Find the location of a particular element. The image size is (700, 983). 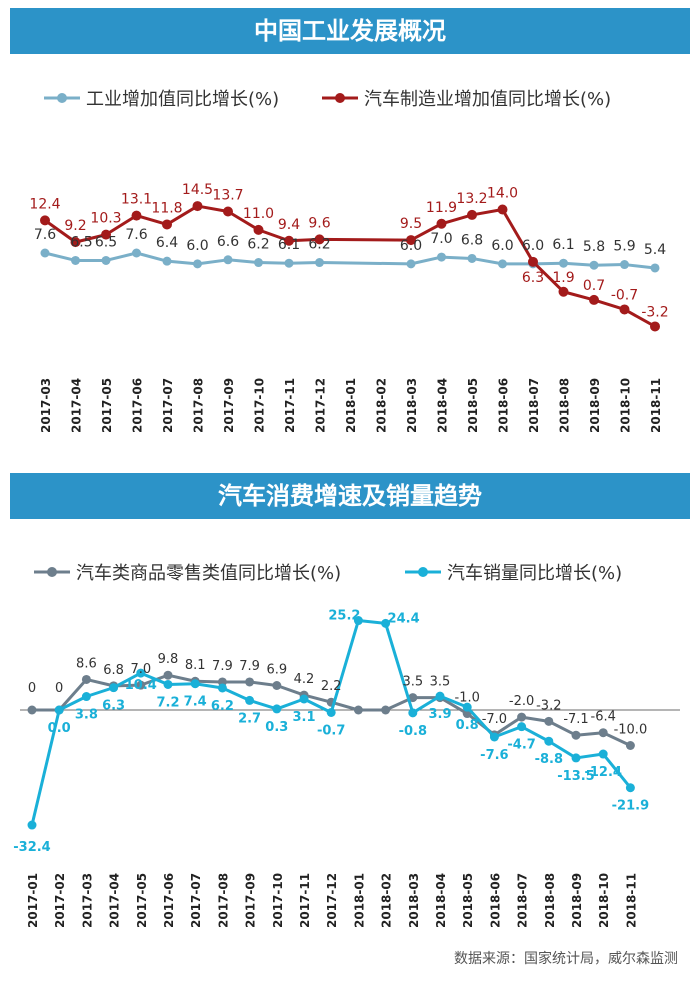

x-tick-label: 2017-12 is located at coordinates (332, 900).